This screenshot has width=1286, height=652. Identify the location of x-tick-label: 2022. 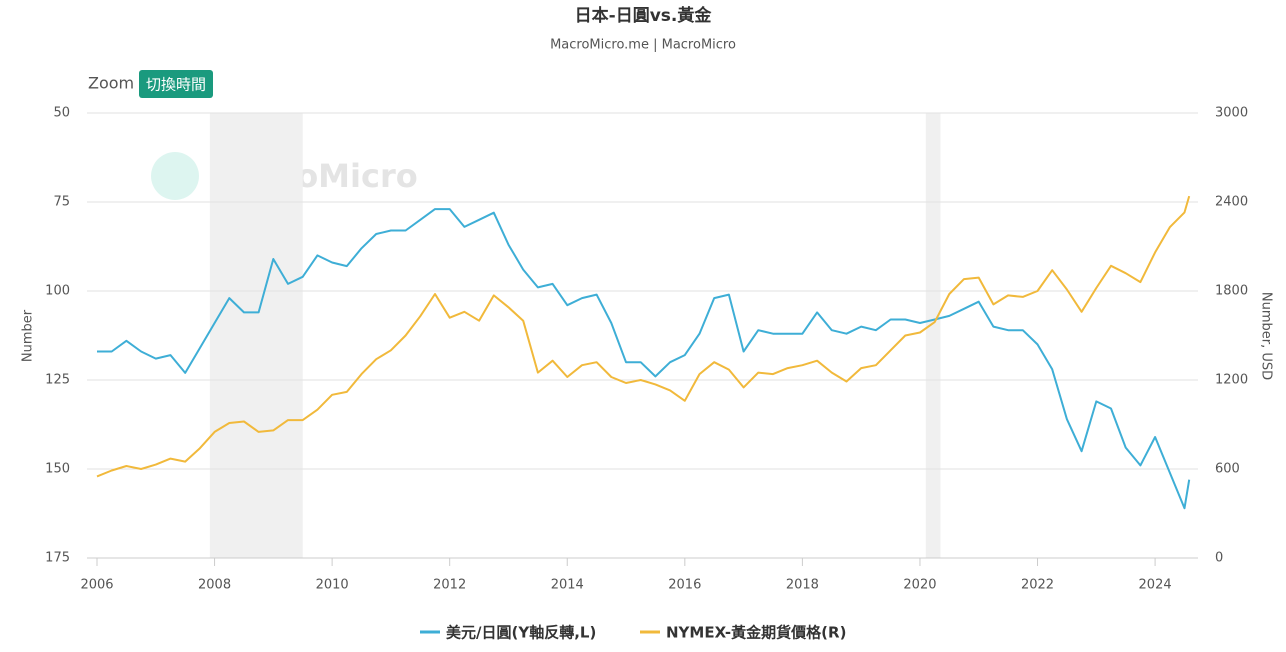
(1037, 585).